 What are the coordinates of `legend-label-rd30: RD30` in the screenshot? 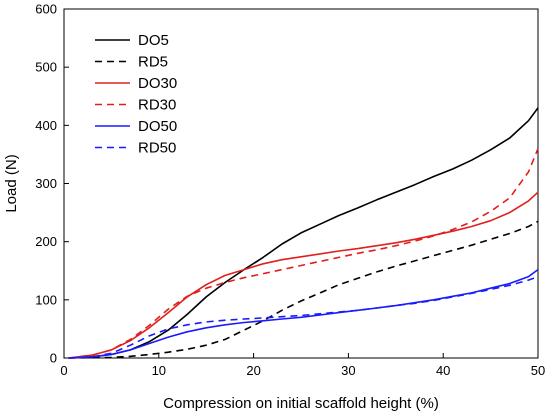 It's located at (157, 105).